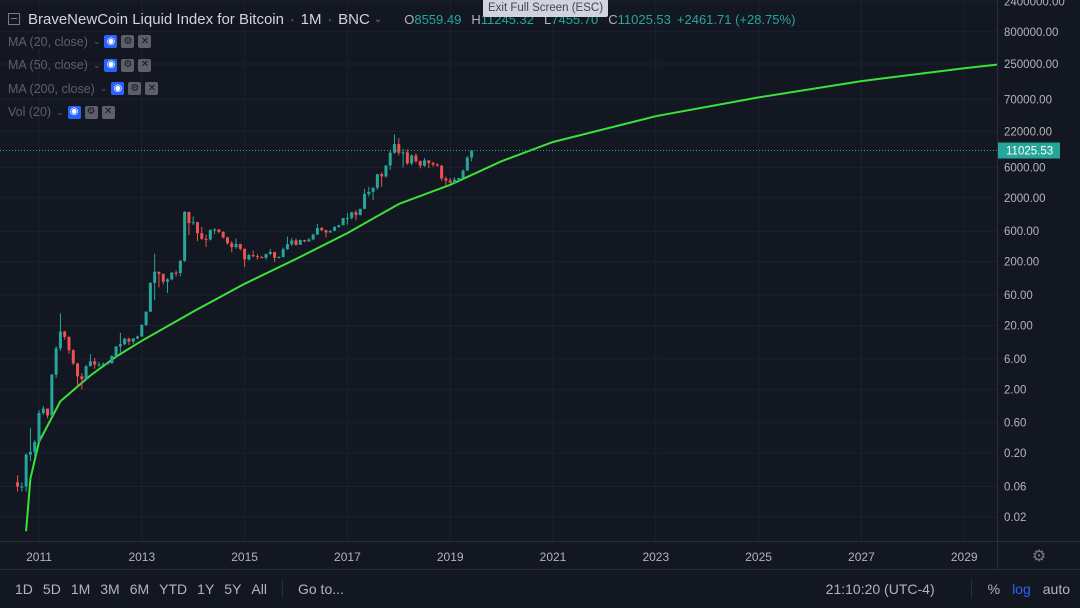 This screenshot has height=608, width=1080. I want to click on study-volume: Vol (20) ⌄ ◉ ⚙ ✕, so click(401, 113).